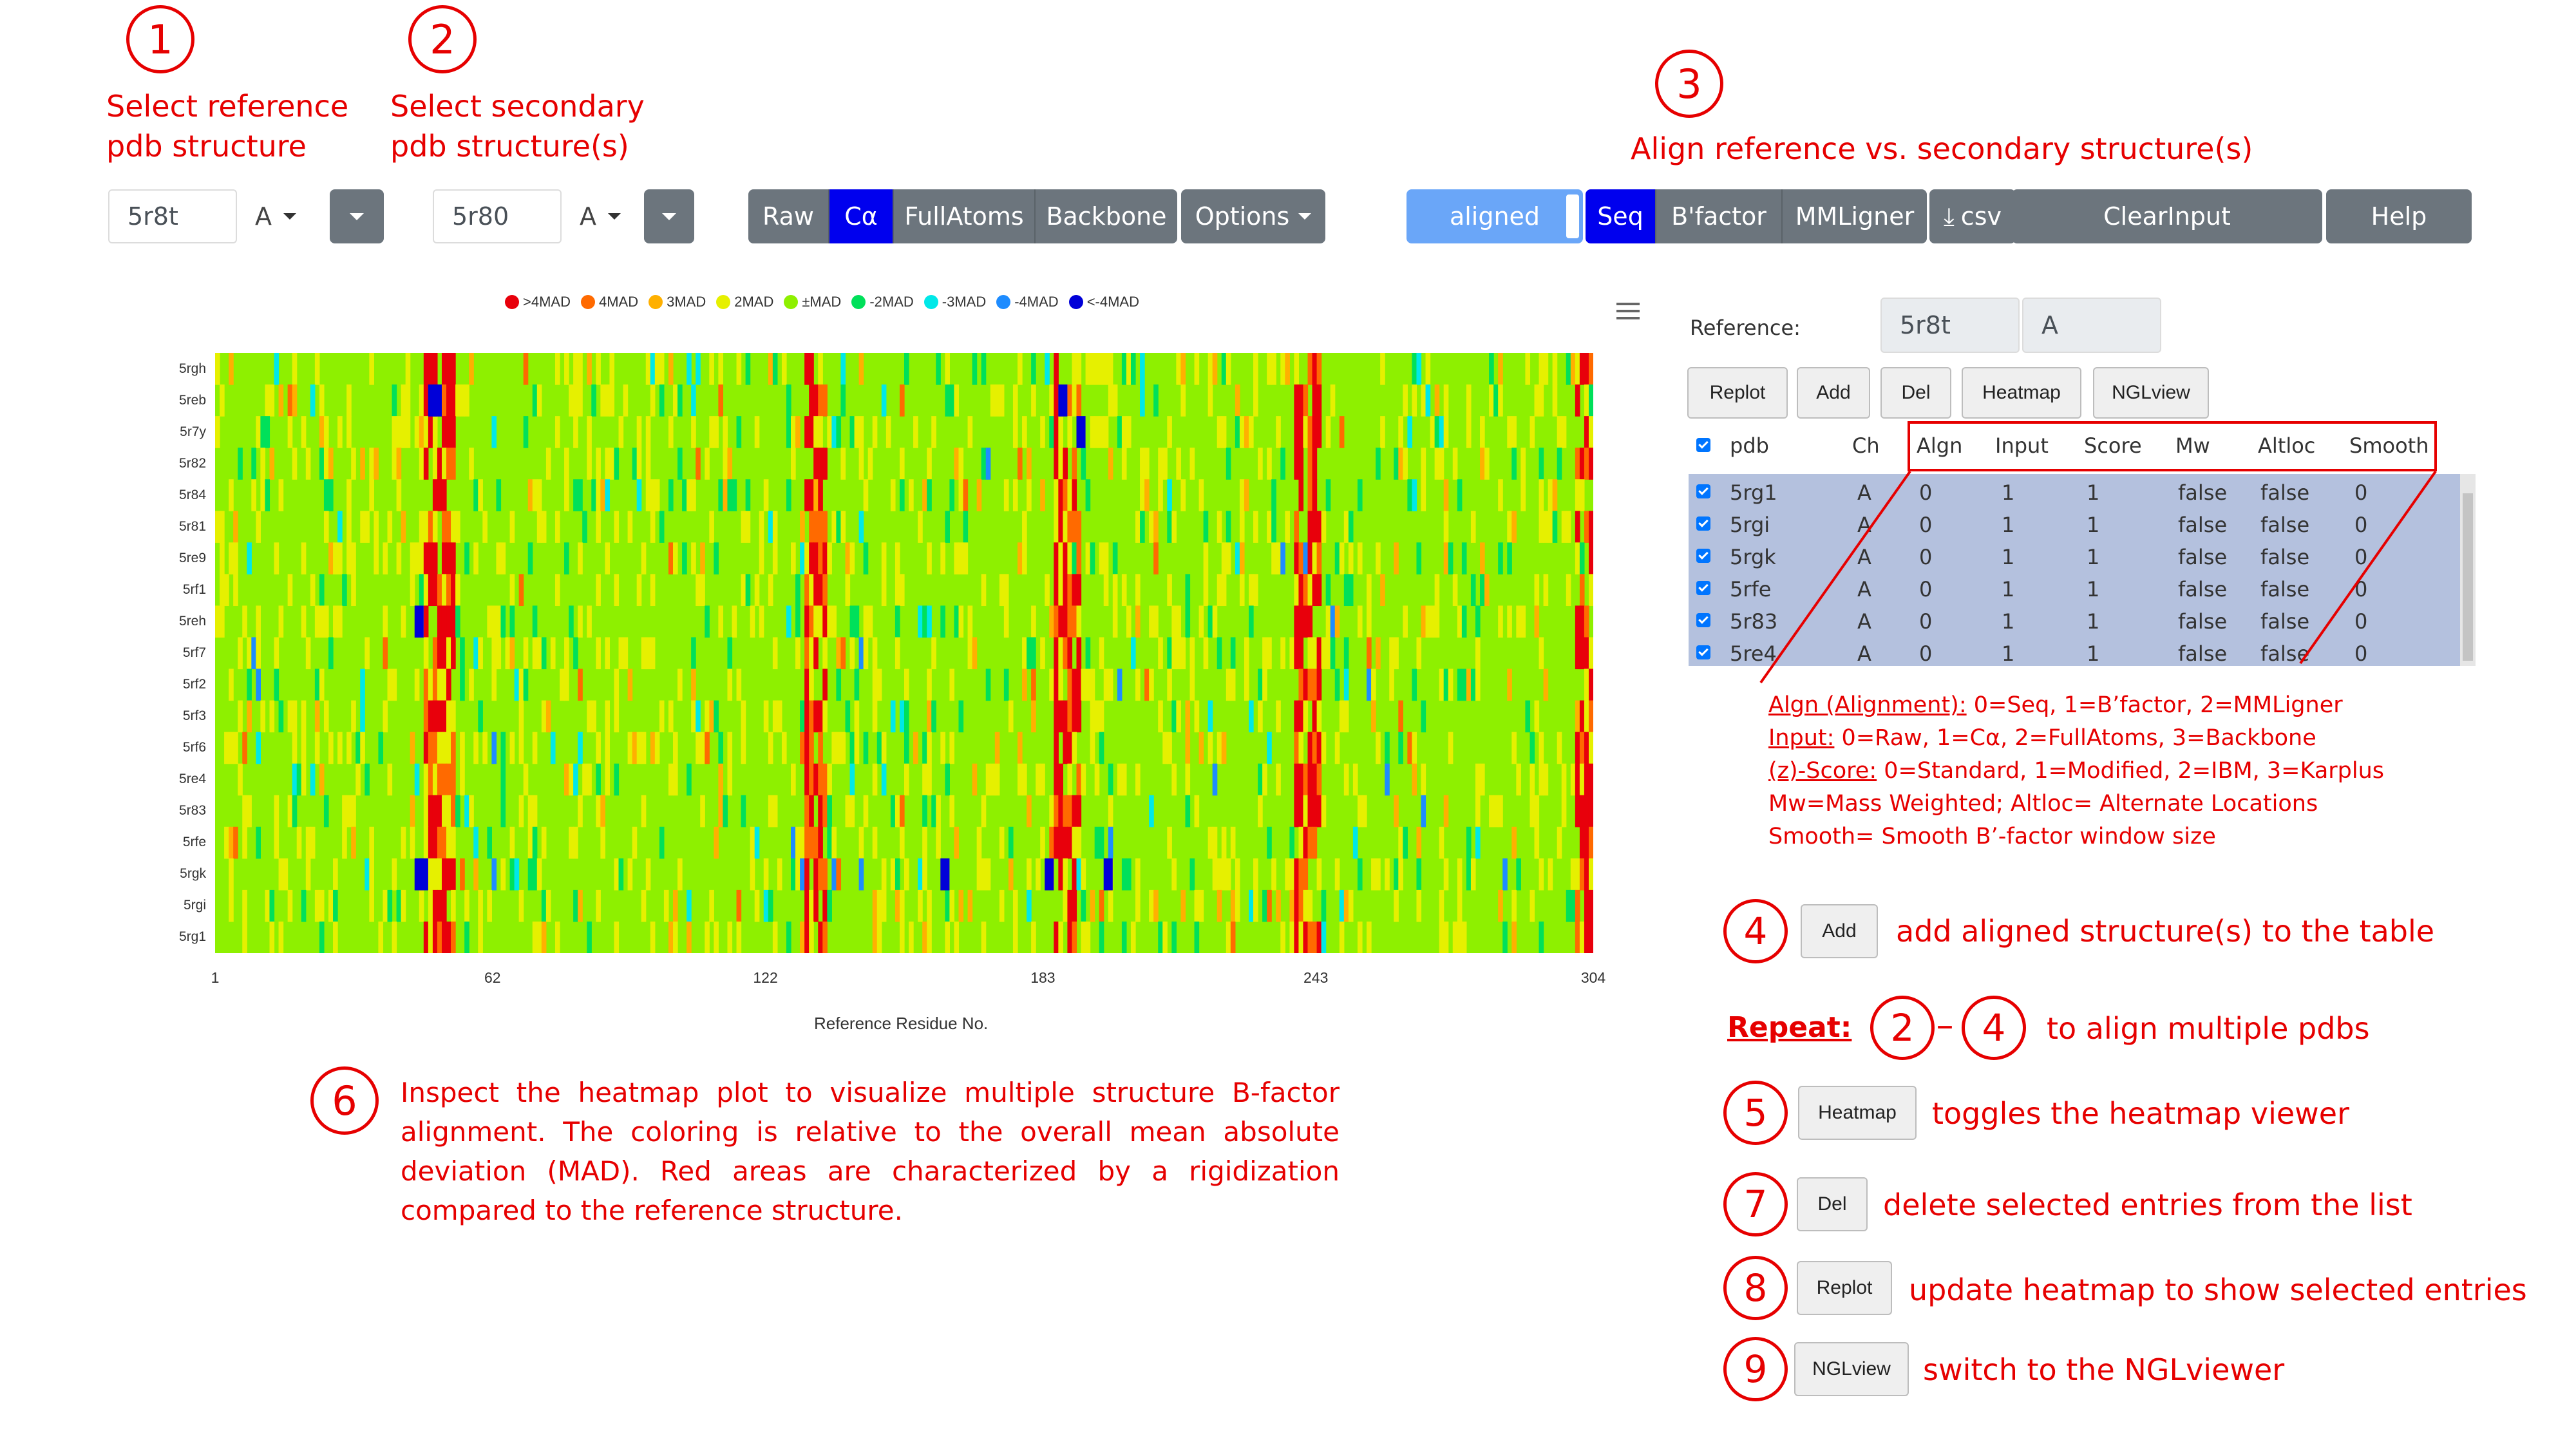 The width and height of the screenshot is (2576, 1449). Describe the element at coordinates (1832, 1204) in the screenshot. I see `help-del-button: Del` at that location.